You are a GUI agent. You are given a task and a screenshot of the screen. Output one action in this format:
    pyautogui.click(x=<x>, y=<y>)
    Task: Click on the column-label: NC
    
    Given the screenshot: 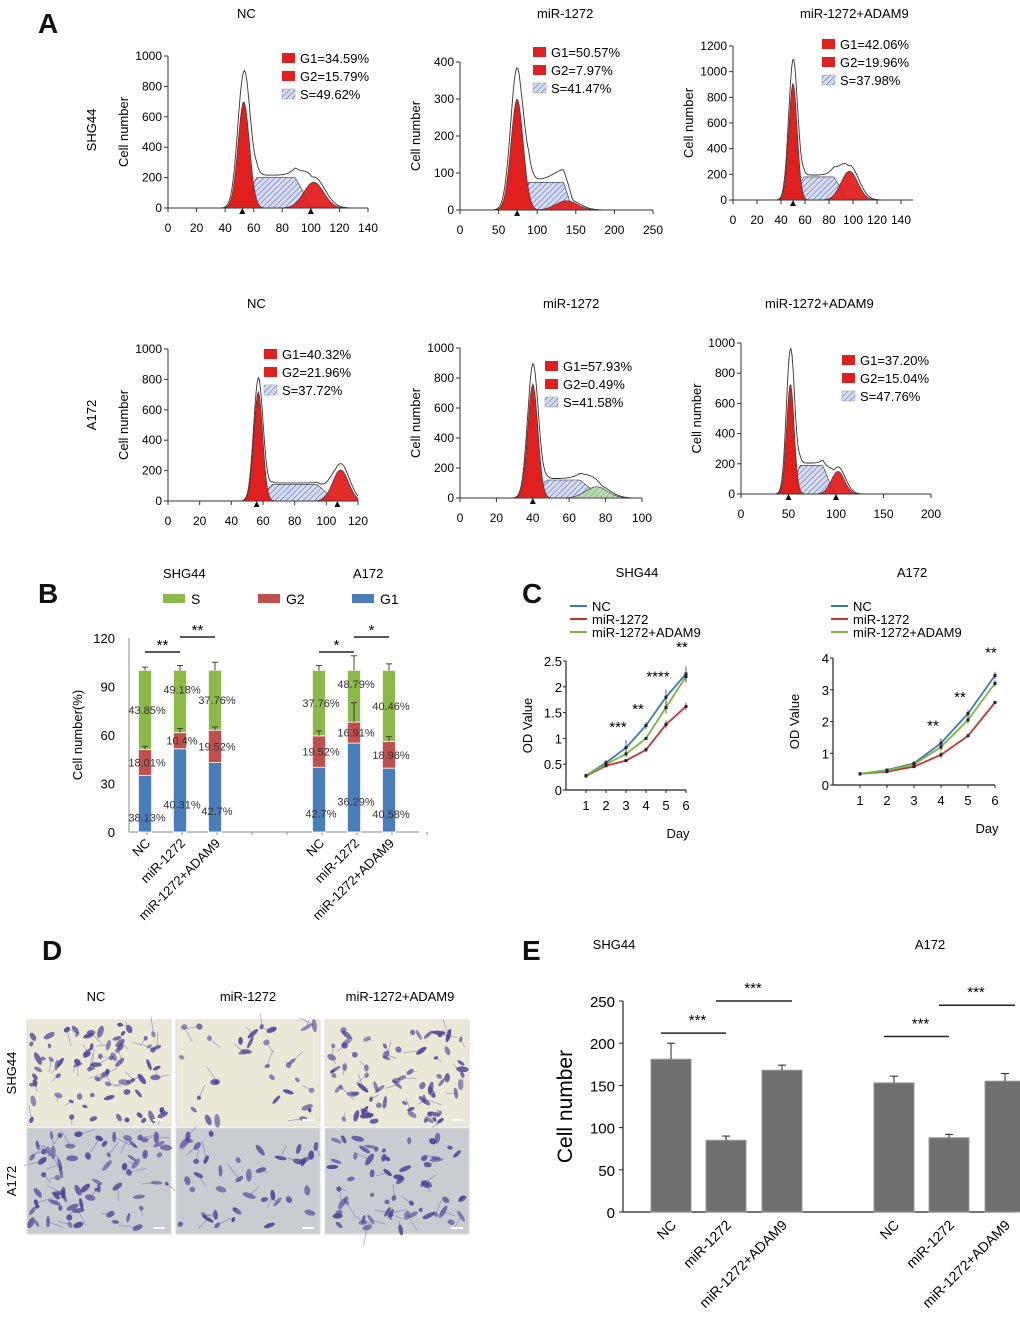 What is the action you would take?
    pyautogui.click(x=96, y=996)
    